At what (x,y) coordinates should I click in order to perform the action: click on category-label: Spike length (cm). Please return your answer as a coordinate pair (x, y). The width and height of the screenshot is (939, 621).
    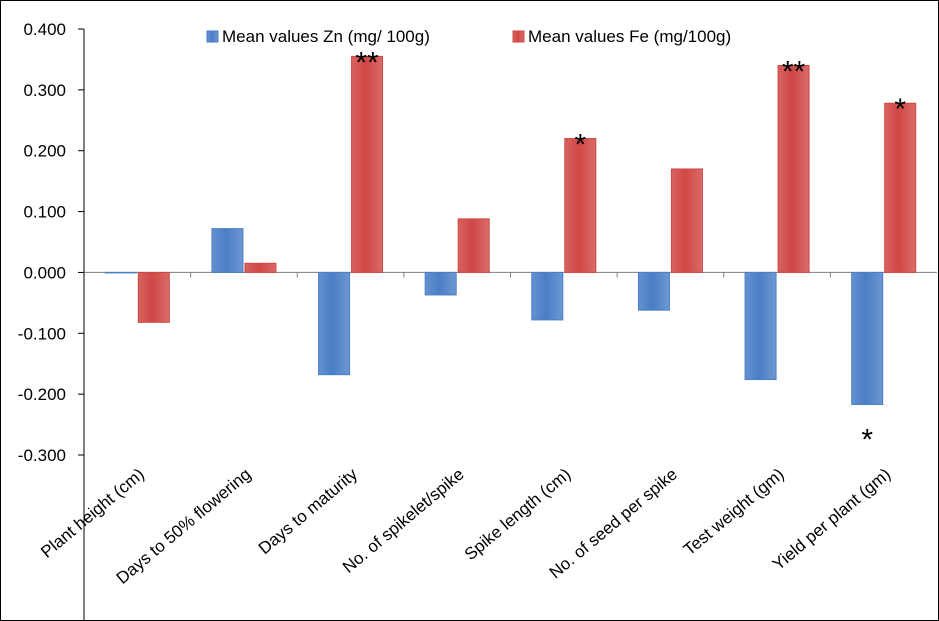
    Looking at the image, I should click on (518, 515).